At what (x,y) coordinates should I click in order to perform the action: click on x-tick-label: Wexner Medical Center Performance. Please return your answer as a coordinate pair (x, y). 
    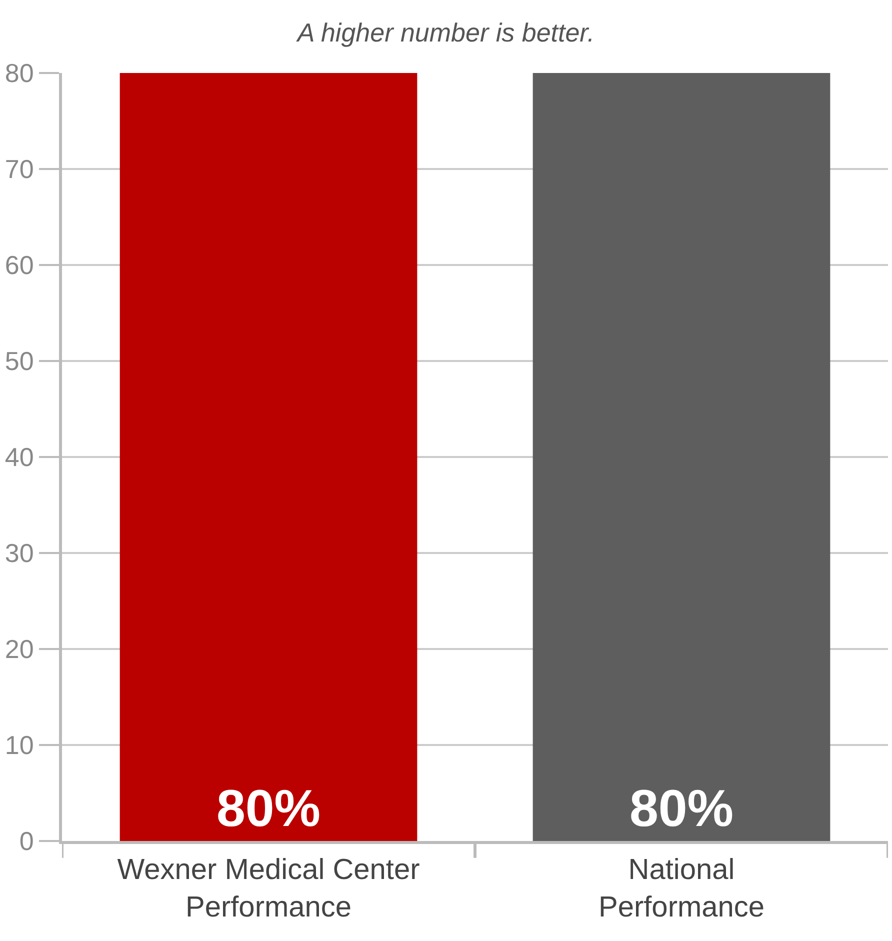
    Looking at the image, I should click on (268, 889).